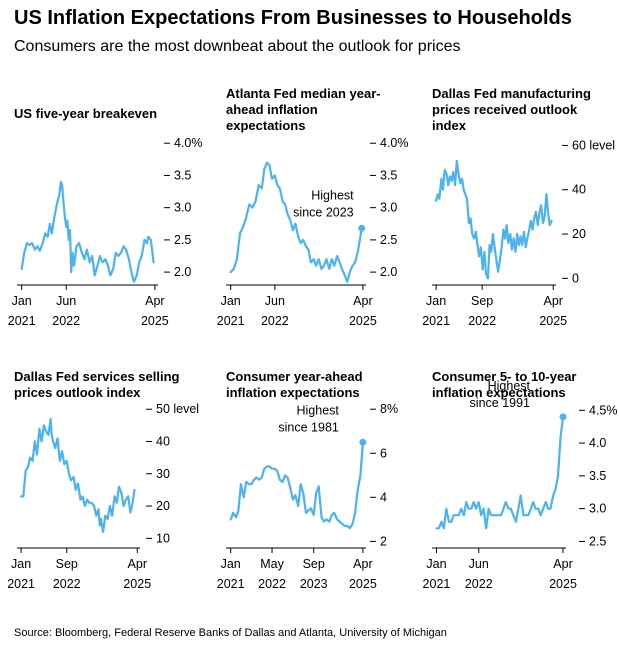 This screenshot has height=645, width=619. What do you see at coordinates (394, 143) in the screenshot?
I see `panel-2-y-tick-label-0: 4.0%` at bounding box center [394, 143].